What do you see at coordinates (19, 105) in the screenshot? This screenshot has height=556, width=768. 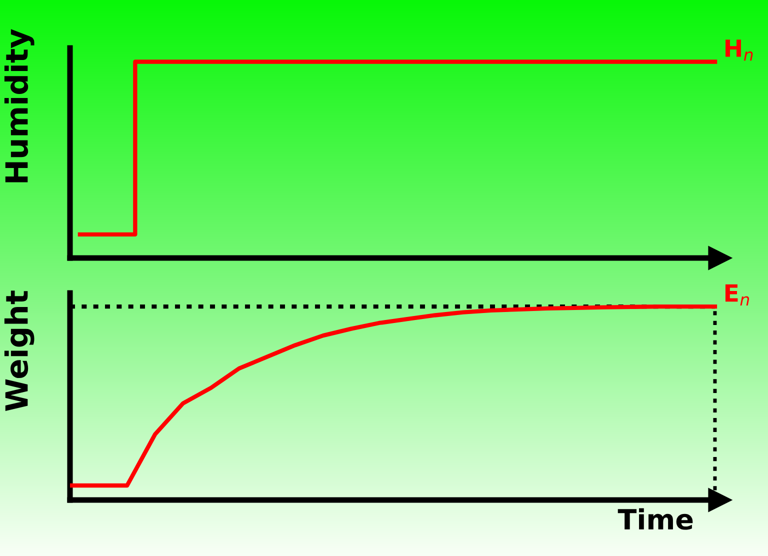 I see `y-axis-title: Humidity` at bounding box center [19, 105].